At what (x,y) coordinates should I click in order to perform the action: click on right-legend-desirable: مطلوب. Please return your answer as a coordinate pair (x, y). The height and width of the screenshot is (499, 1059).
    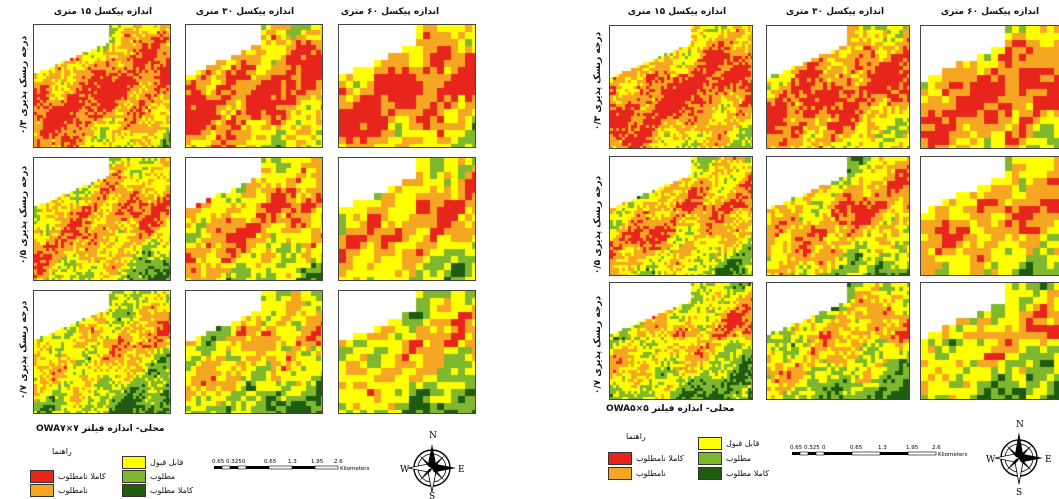
    Looking at the image, I should click on (724, 458).